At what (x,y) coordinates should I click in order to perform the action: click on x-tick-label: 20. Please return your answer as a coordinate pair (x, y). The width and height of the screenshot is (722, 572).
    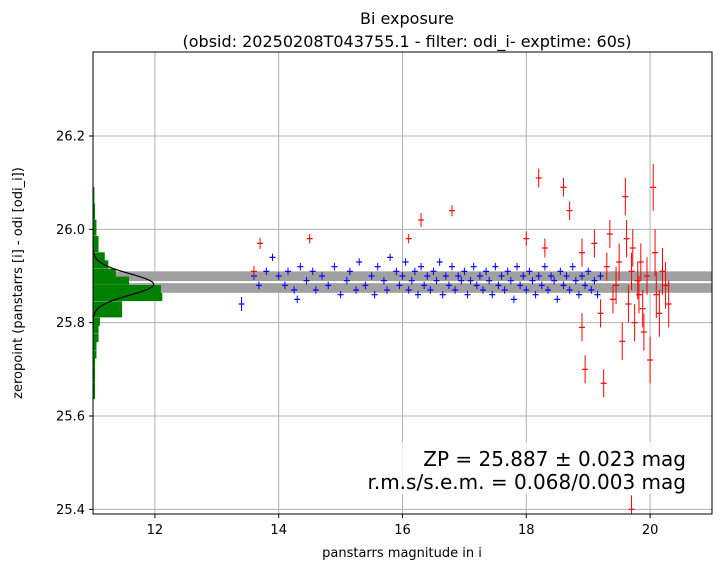
    Looking at the image, I should click on (650, 530).